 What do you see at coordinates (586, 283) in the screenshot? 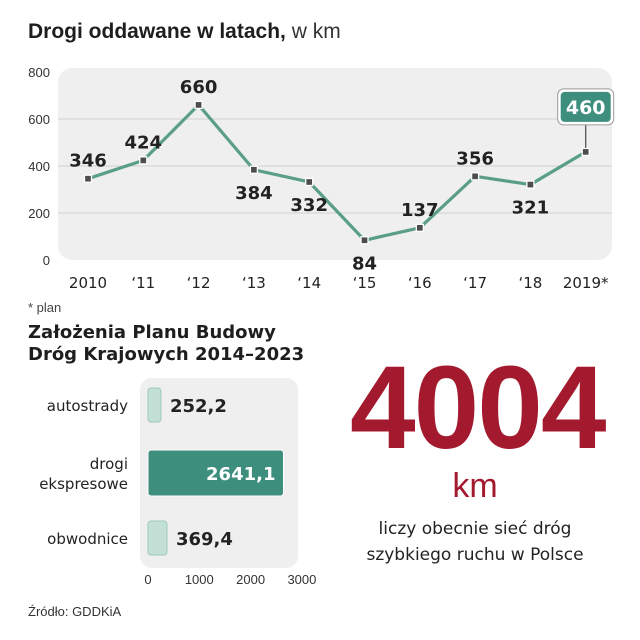
I see `x-tick-label: 2019*` at bounding box center [586, 283].